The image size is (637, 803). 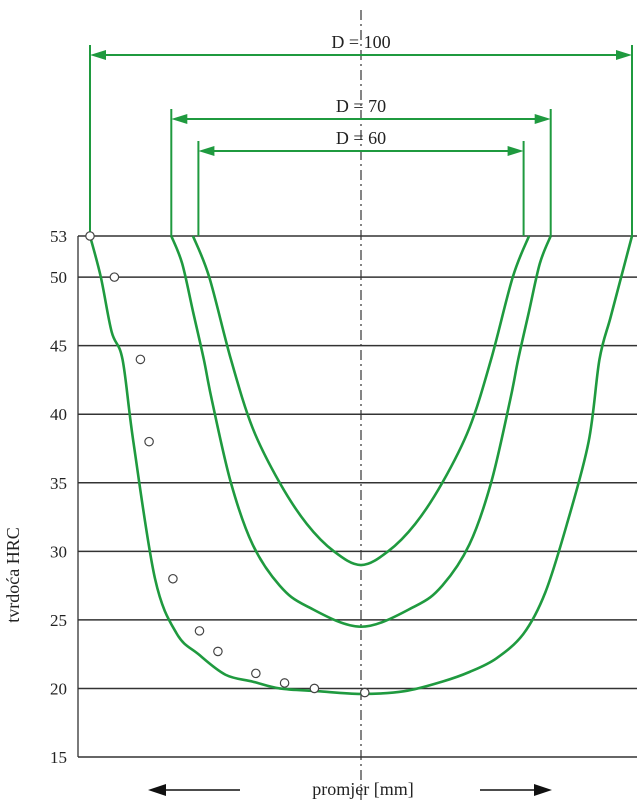 What do you see at coordinates (58, 346) in the screenshot?
I see `y-tick-label: 45` at bounding box center [58, 346].